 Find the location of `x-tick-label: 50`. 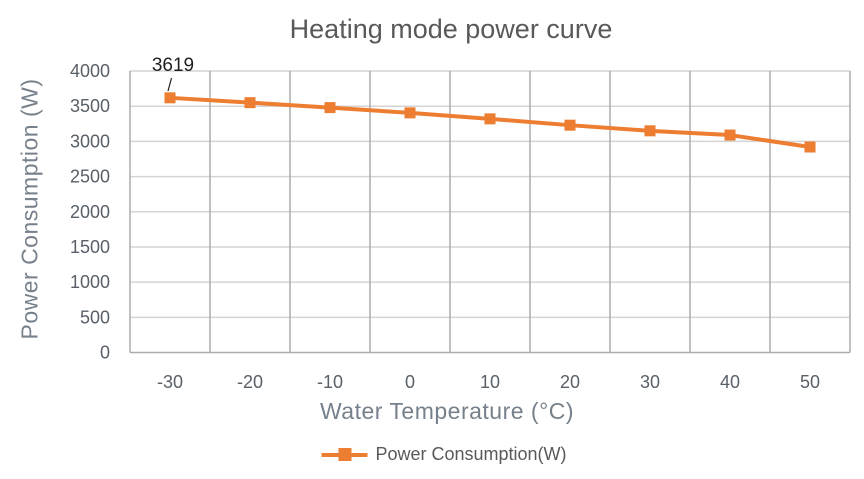

x-tick-label: 50 is located at coordinates (810, 382).